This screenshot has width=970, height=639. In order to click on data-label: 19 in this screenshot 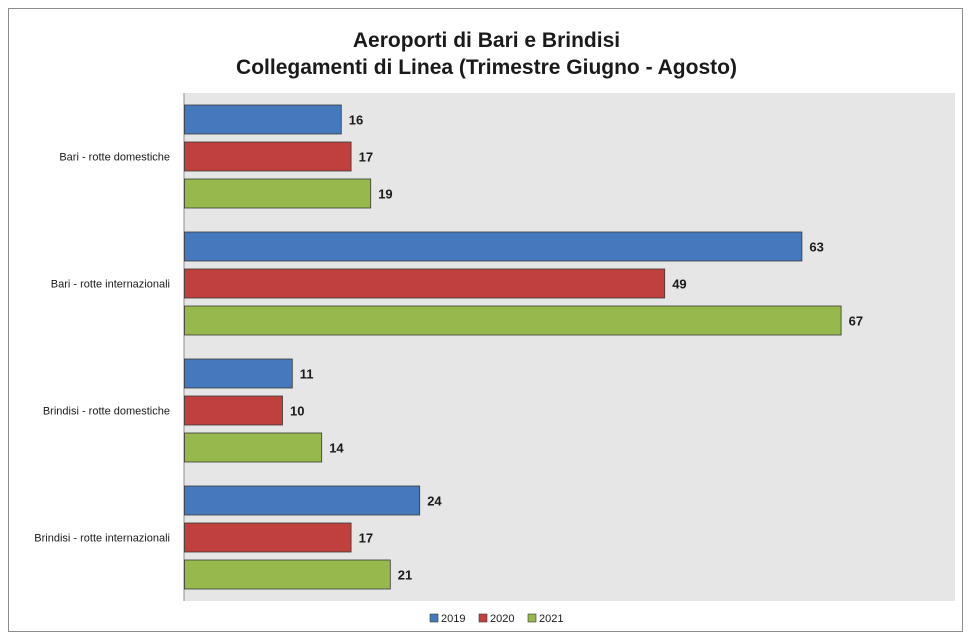, I will do `click(385, 194)`.